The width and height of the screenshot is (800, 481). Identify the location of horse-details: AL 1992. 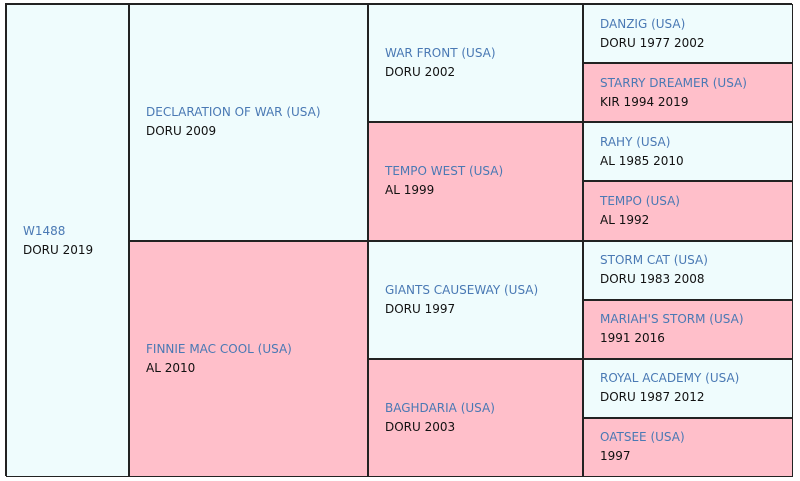
(625, 219).